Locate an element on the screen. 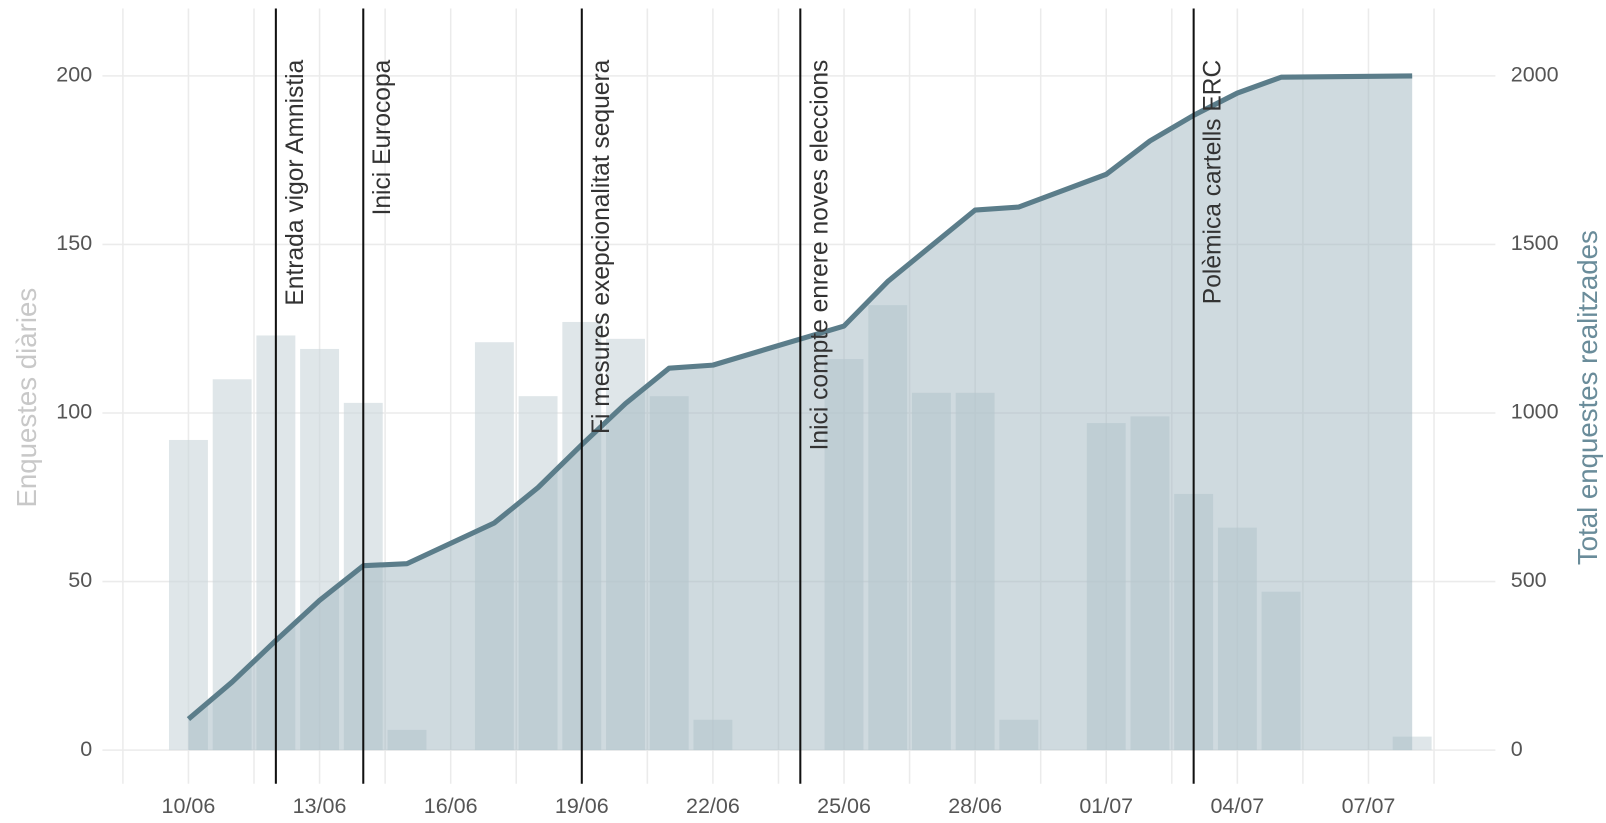 The height and width of the screenshot is (823, 1606). bar is located at coordinates (188, 595).